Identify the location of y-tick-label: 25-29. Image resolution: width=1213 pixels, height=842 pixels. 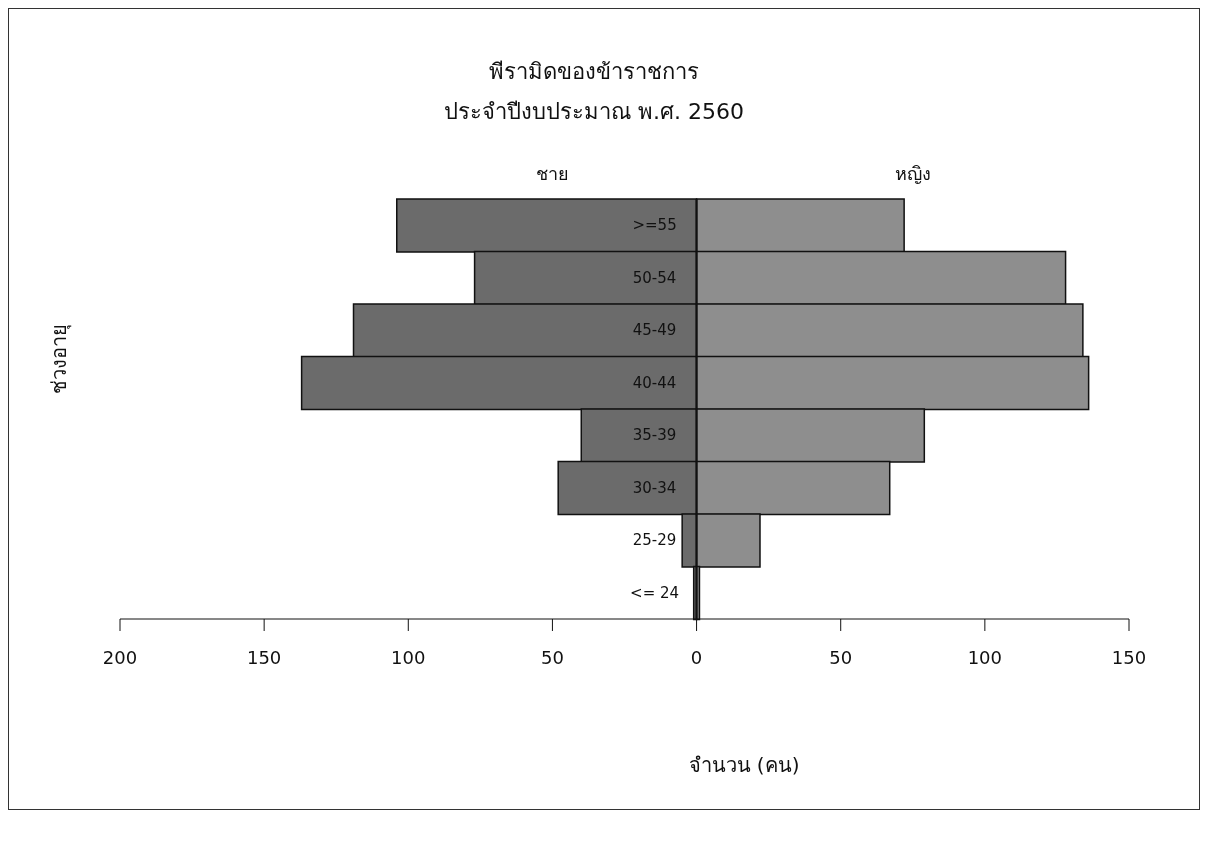
(654, 540).